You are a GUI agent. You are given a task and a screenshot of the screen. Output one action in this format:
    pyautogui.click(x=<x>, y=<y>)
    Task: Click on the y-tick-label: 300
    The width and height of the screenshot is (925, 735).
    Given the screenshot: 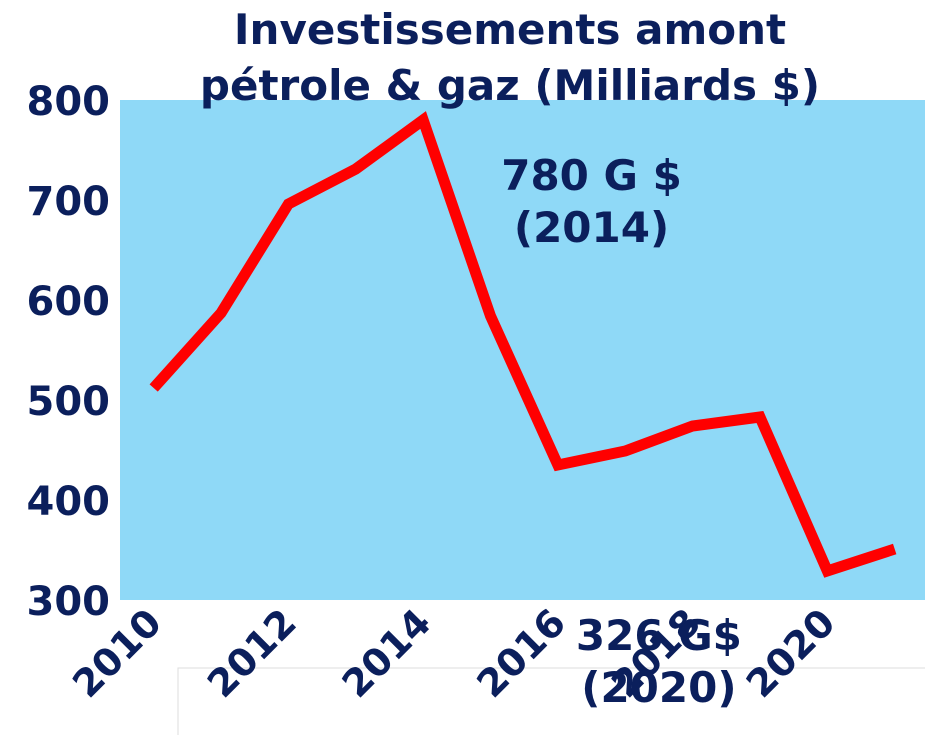 What is the action you would take?
    pyautogui.click(x=69, y=602)
    